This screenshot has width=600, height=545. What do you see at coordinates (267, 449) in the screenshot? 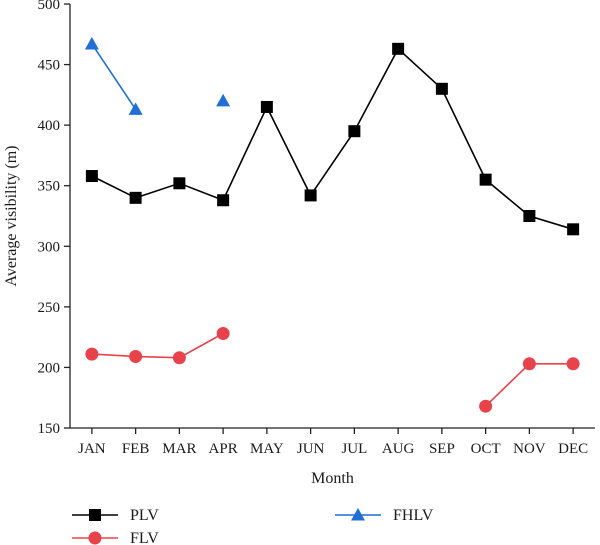
I see `x-tick-label: MAY` at bounding box center [267, 449].